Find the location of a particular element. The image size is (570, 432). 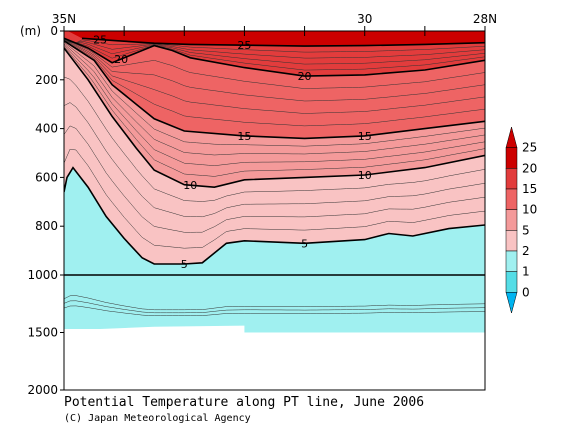

colorbar-label: 1 is located at coordinates (526, 272).